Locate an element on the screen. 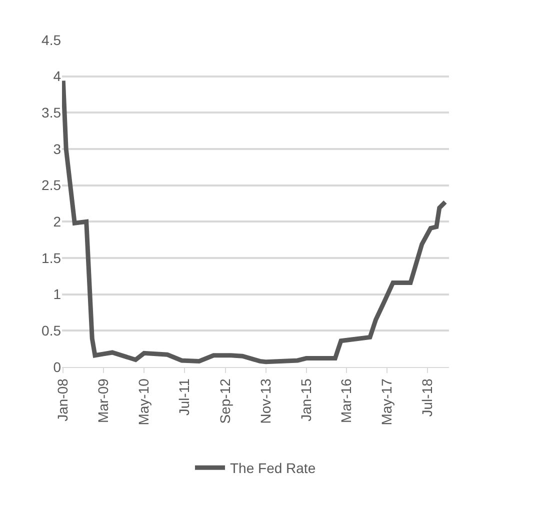 The width and height of the screenshot is (559, 517). y-tick-label: 4 is located at coordinates (57, 76).